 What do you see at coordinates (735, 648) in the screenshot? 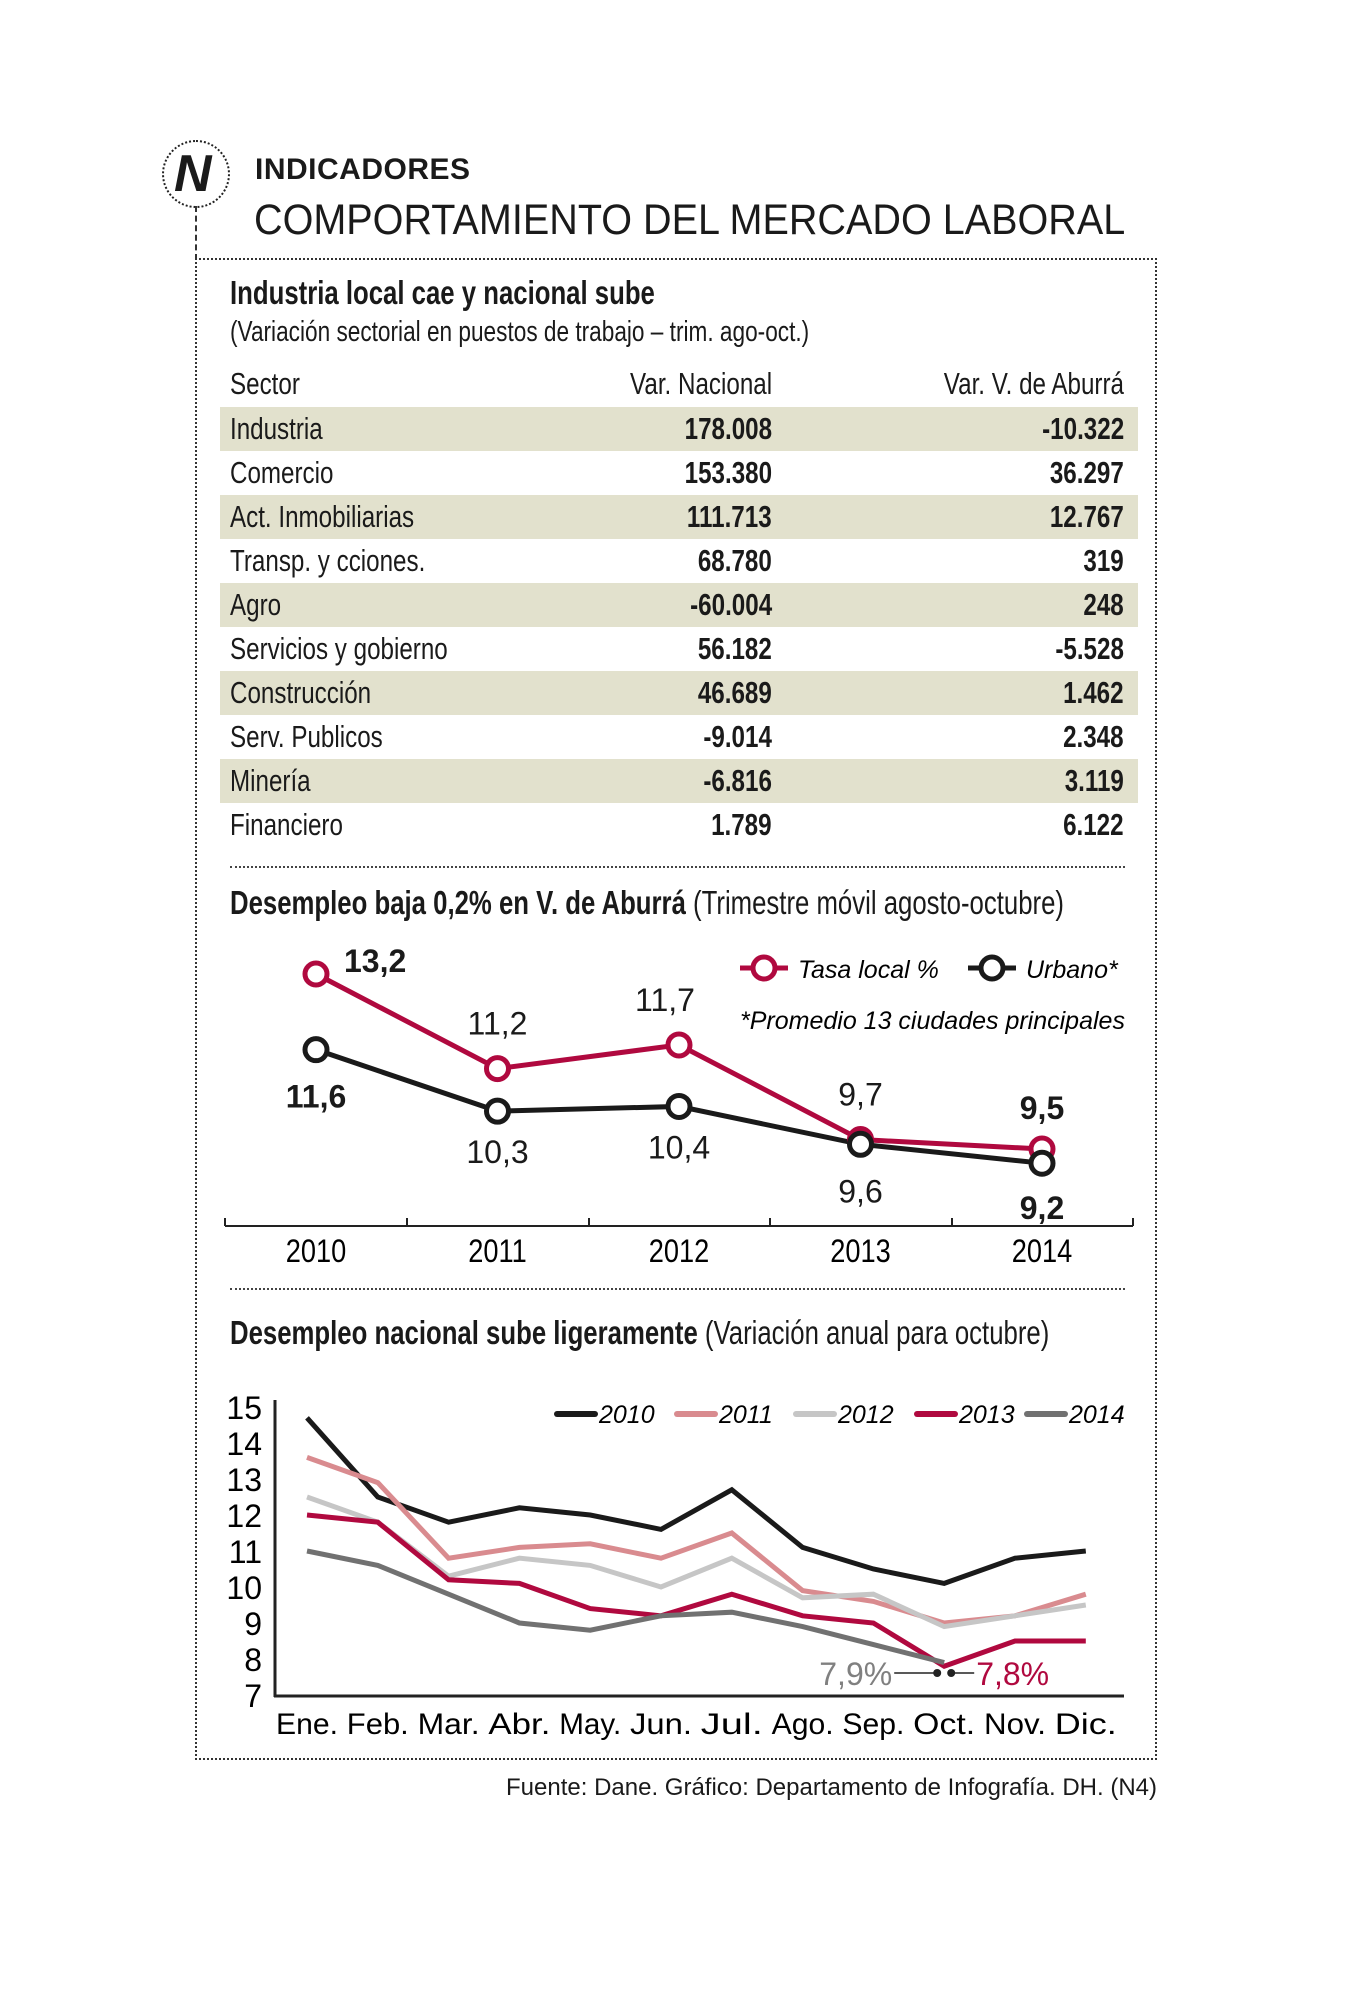
I see `cell-text: 56.182` at bounding box center [735, 648].